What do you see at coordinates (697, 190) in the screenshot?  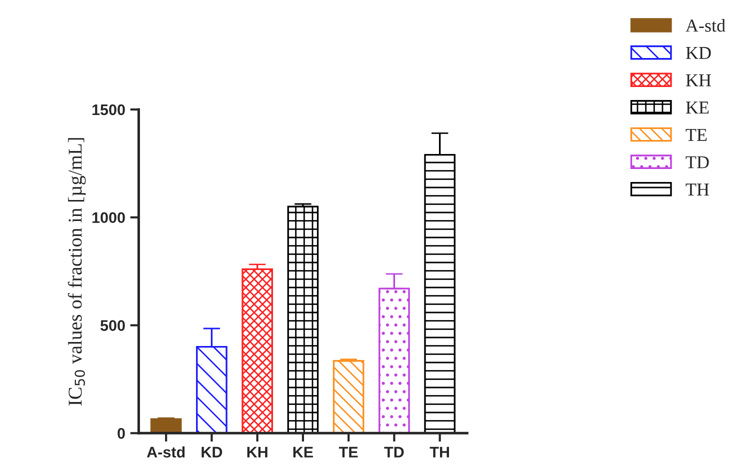 I see `legend-label: TH` at bounding box center [697, 190].